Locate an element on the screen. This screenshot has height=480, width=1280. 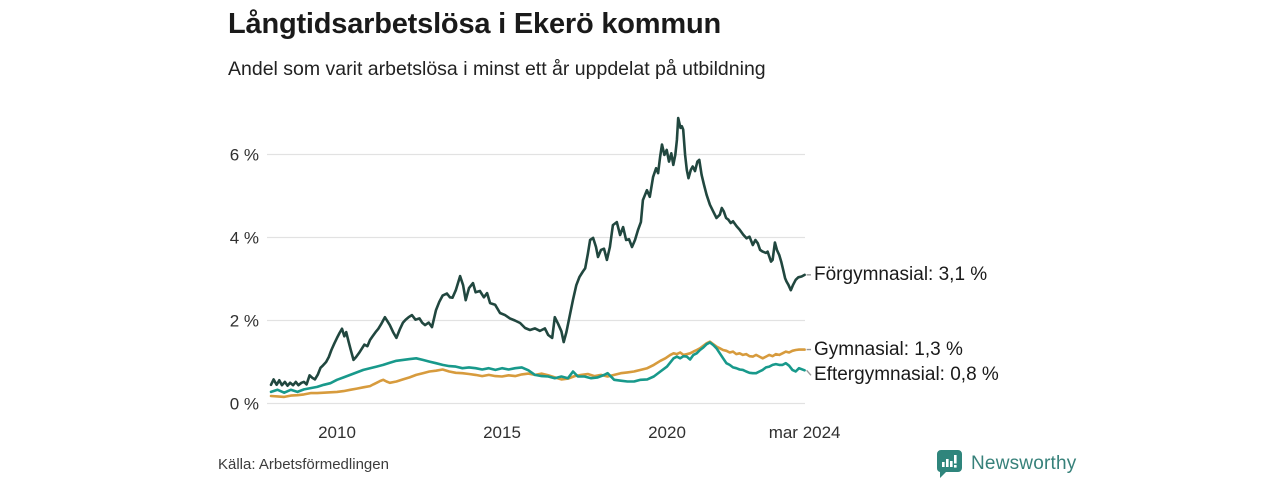
page-title: Långtidsarbetslösa i Ekerö kommun is located at coordinates (474, 24).